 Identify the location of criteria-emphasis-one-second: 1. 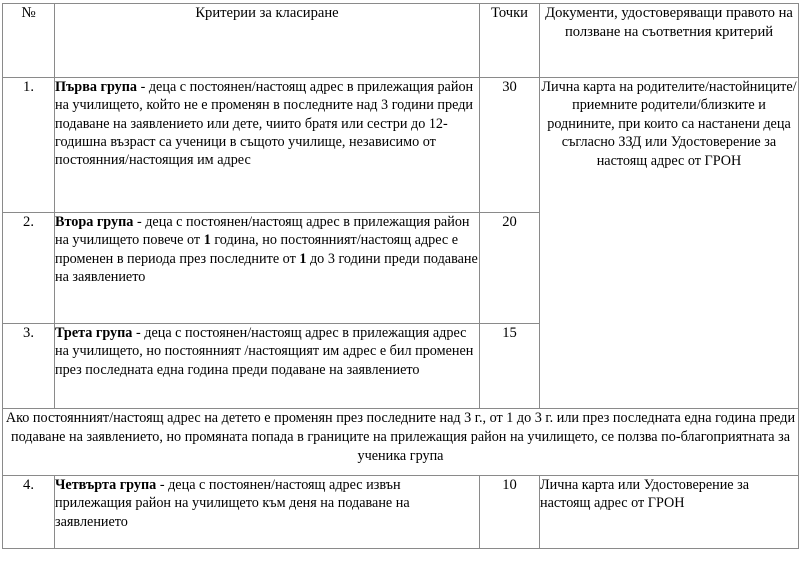
(303, 258).